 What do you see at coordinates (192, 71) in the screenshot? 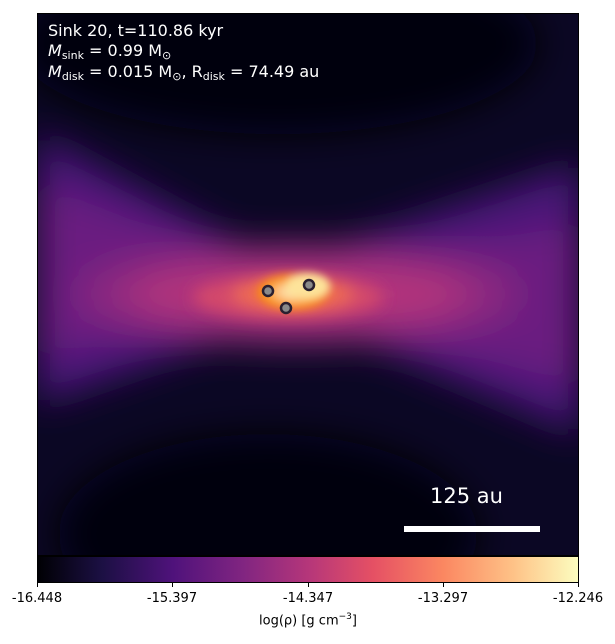
I see `disk-radius-prefix: , R` at bounding box center [192, 71].